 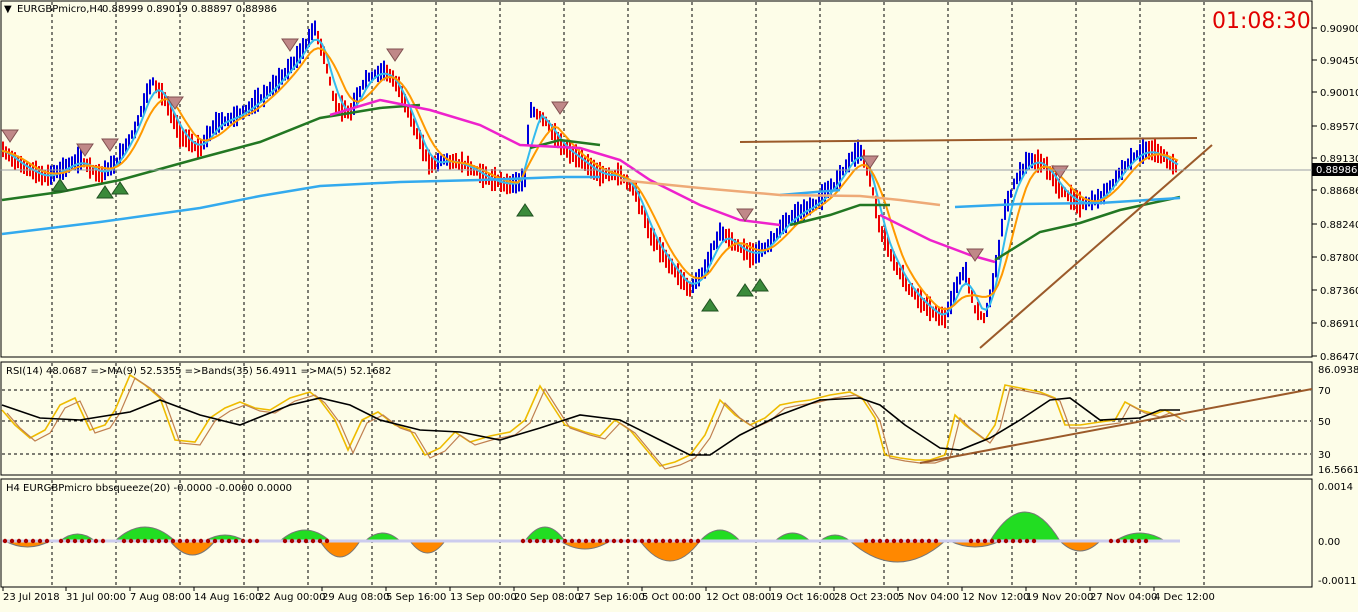 I want to click on time-tick-label: 19 Oct 16:00, so click(x=802, y=597).